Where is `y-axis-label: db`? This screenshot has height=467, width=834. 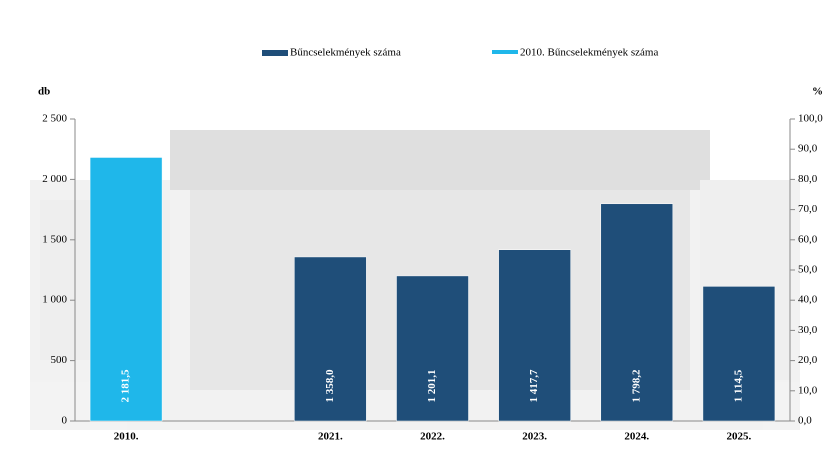 y-axis-label: db is located at coordinates (44, 92).